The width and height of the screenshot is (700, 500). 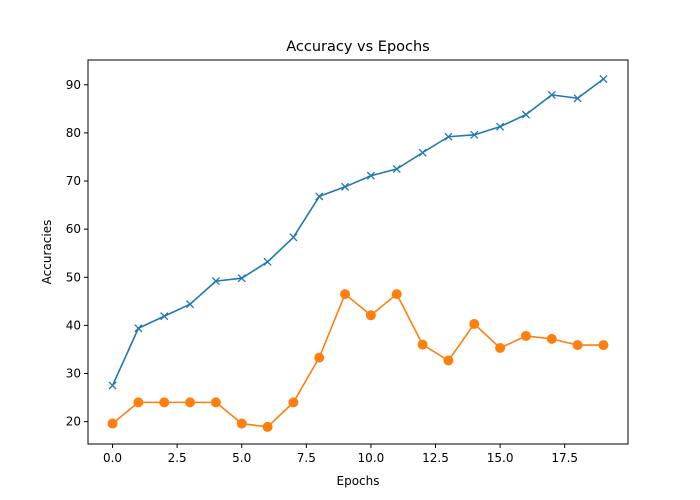 I want to click on chart-title: Accuracy vs Epochs, so click(x=358, y=47).